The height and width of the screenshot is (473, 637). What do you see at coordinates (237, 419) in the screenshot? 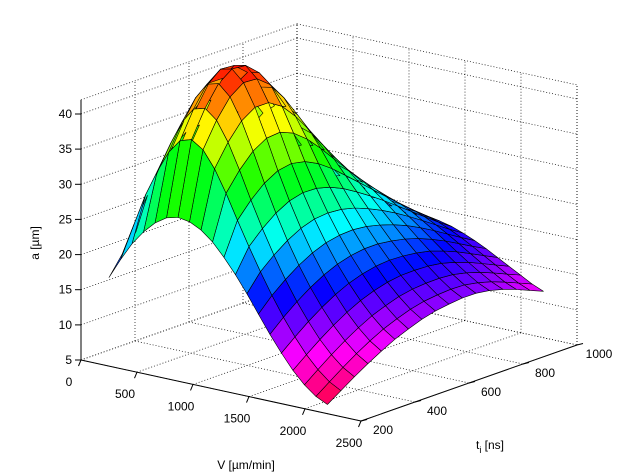
I see `x-tick-label: 1500` at bounding box center [237, 419].